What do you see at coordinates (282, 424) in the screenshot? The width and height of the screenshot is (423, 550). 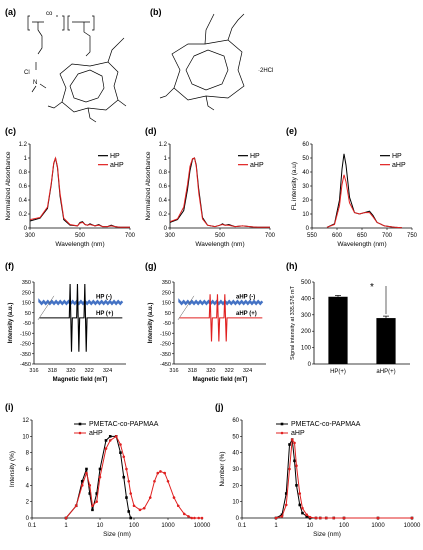 I see `legend-marker` at bounding box center [282, 424].